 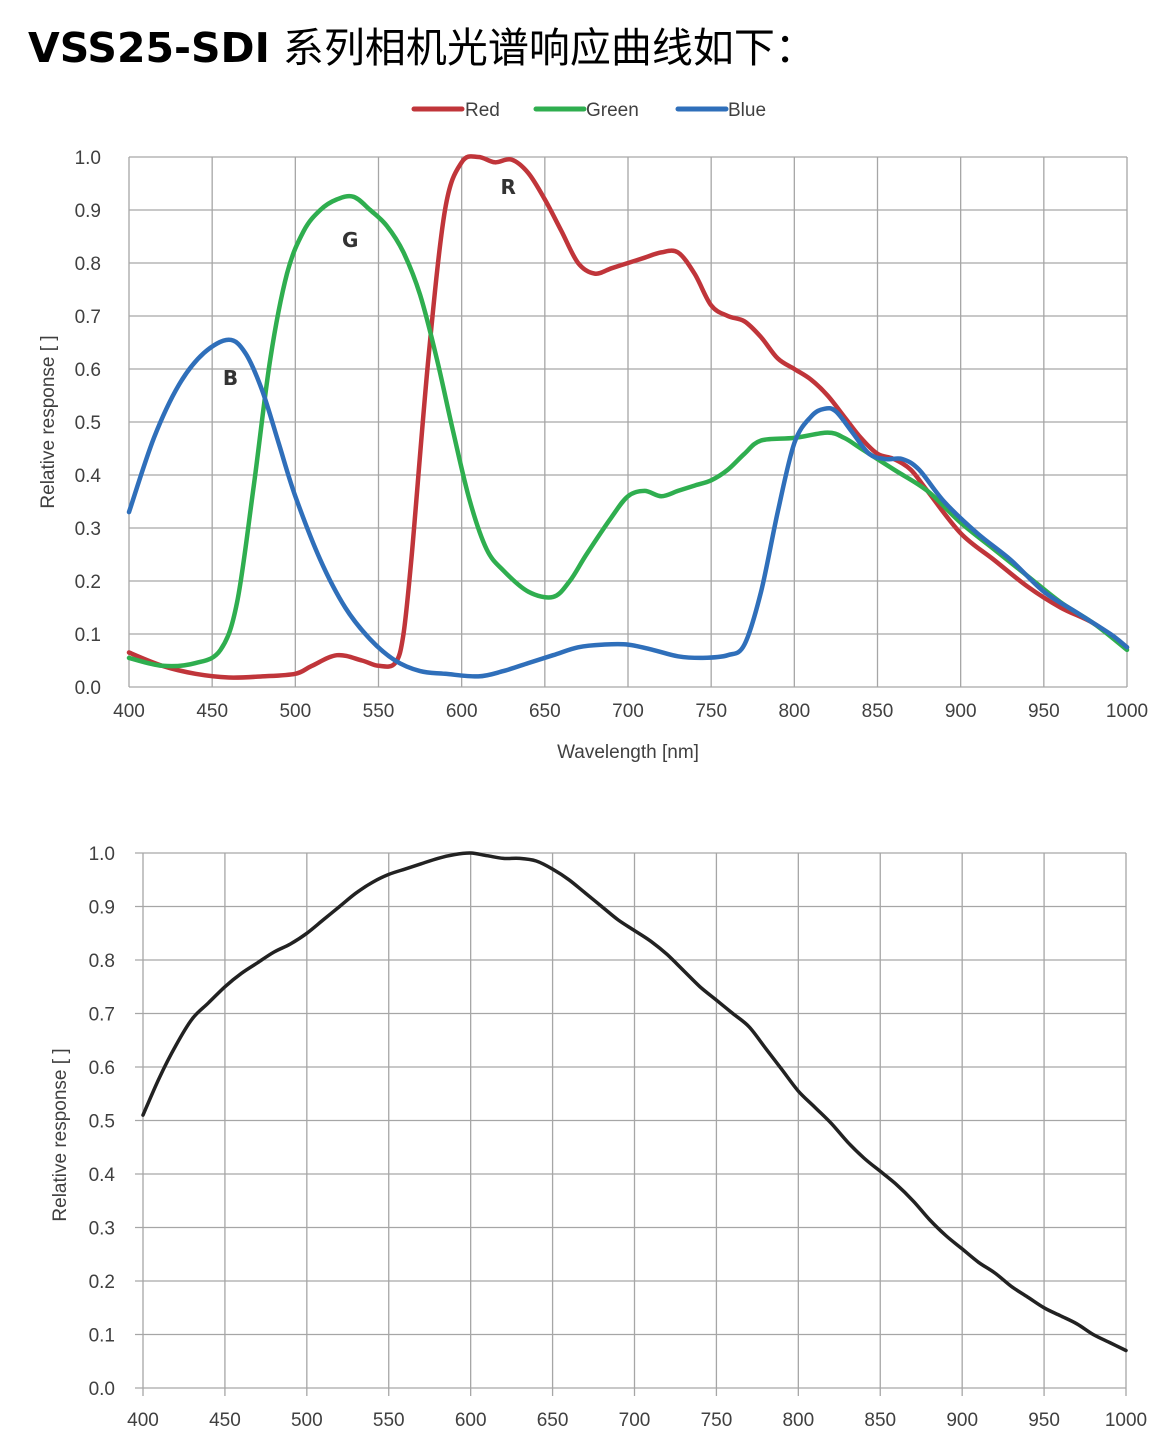 What do you see at coordinates (747, 110) in the screenshot?
I see `legend-label-blue: Blue` at bounding box center [747, 110].